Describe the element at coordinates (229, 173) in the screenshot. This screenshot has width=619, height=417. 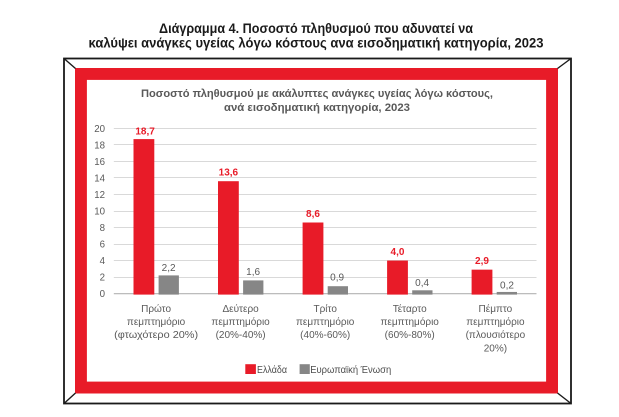
I see `svg-text: 13,6` at that location.